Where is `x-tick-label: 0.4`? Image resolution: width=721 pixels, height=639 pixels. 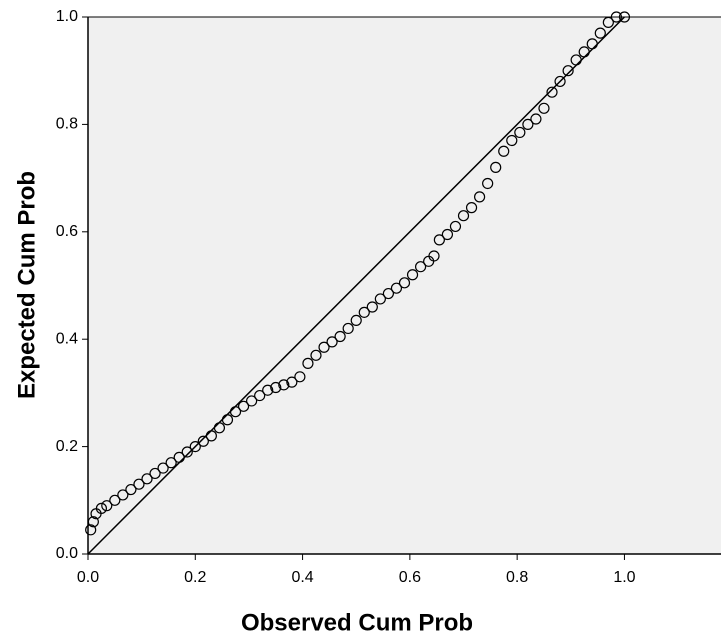 x-tick-label: 0.4 is located at coordinates (302, 577).